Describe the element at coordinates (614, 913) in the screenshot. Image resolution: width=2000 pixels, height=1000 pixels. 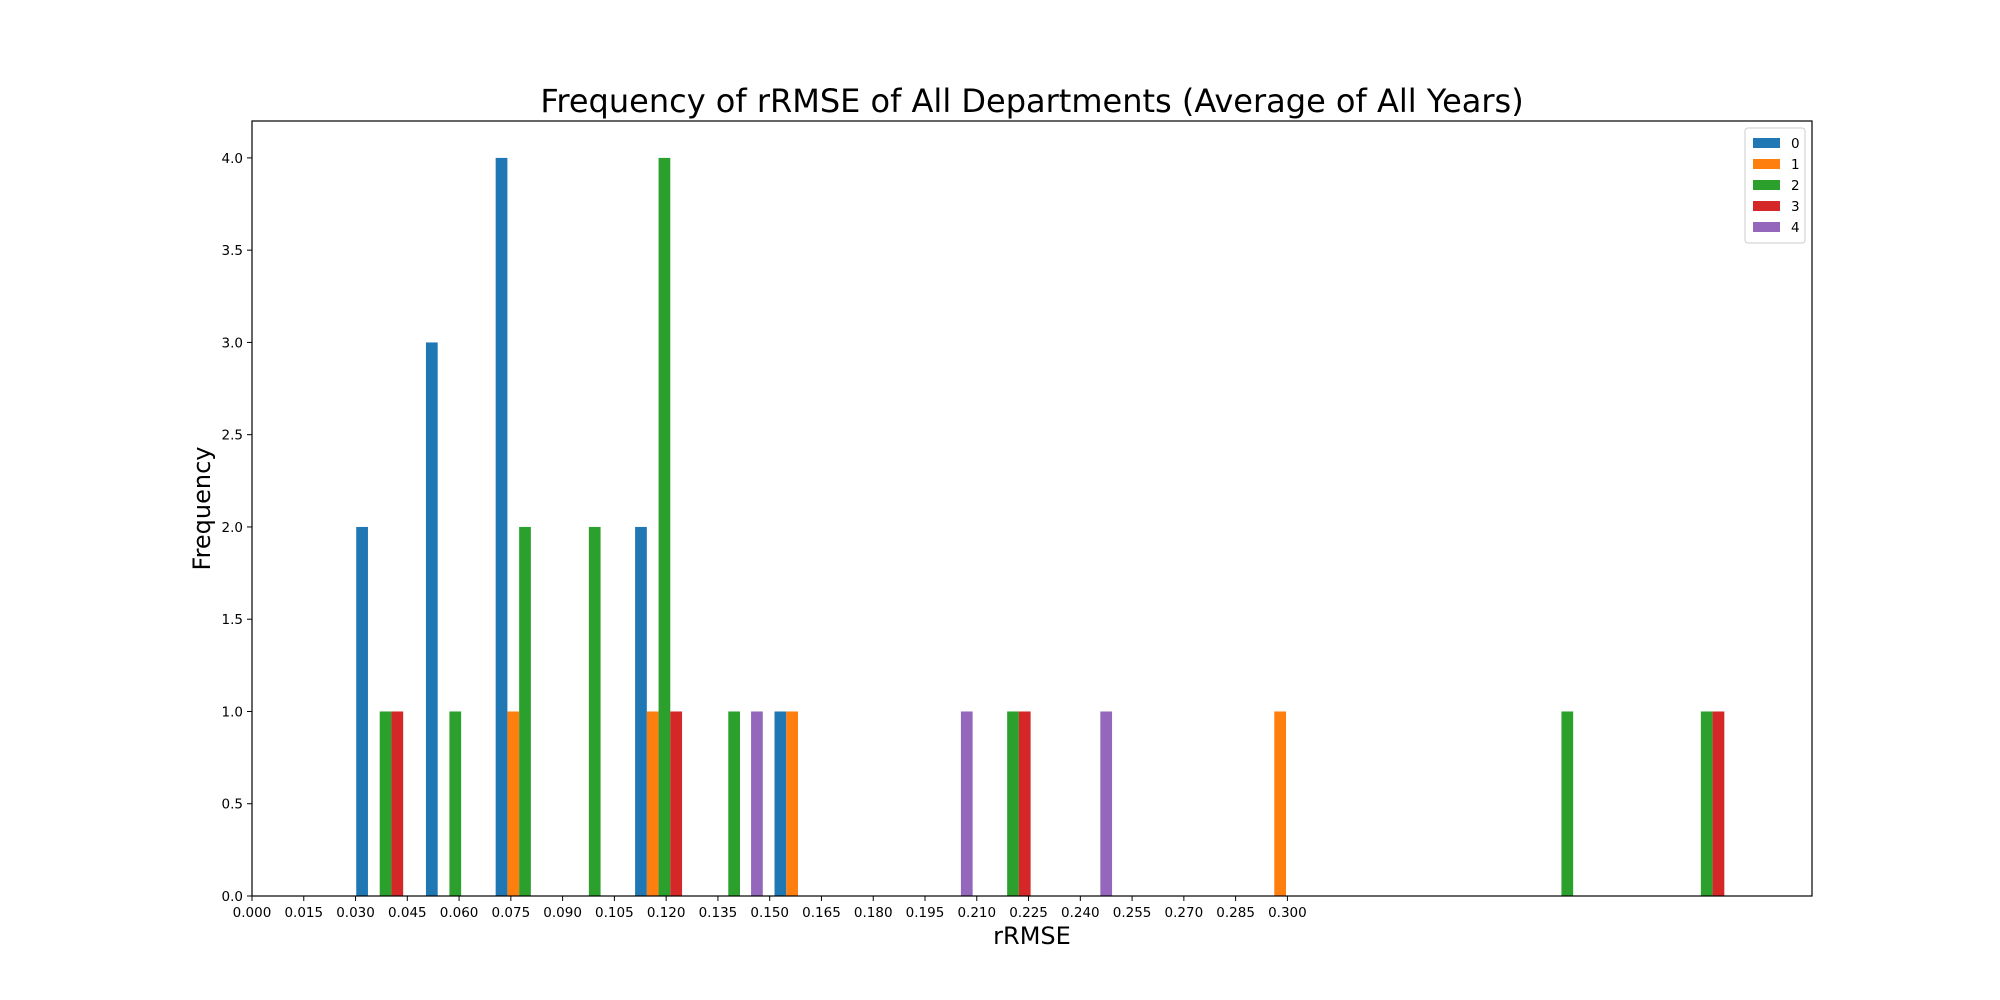
I see `x-tick-label: 0.105` at that location.